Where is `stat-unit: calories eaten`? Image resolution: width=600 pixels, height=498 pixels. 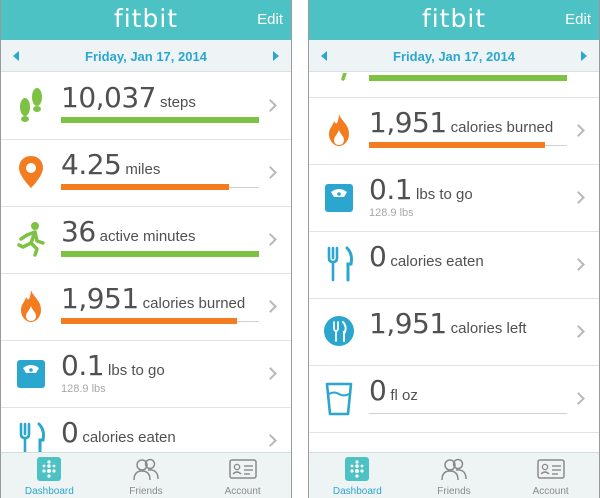
stat-unit: calories eaten is located at coordinates (437, 261).